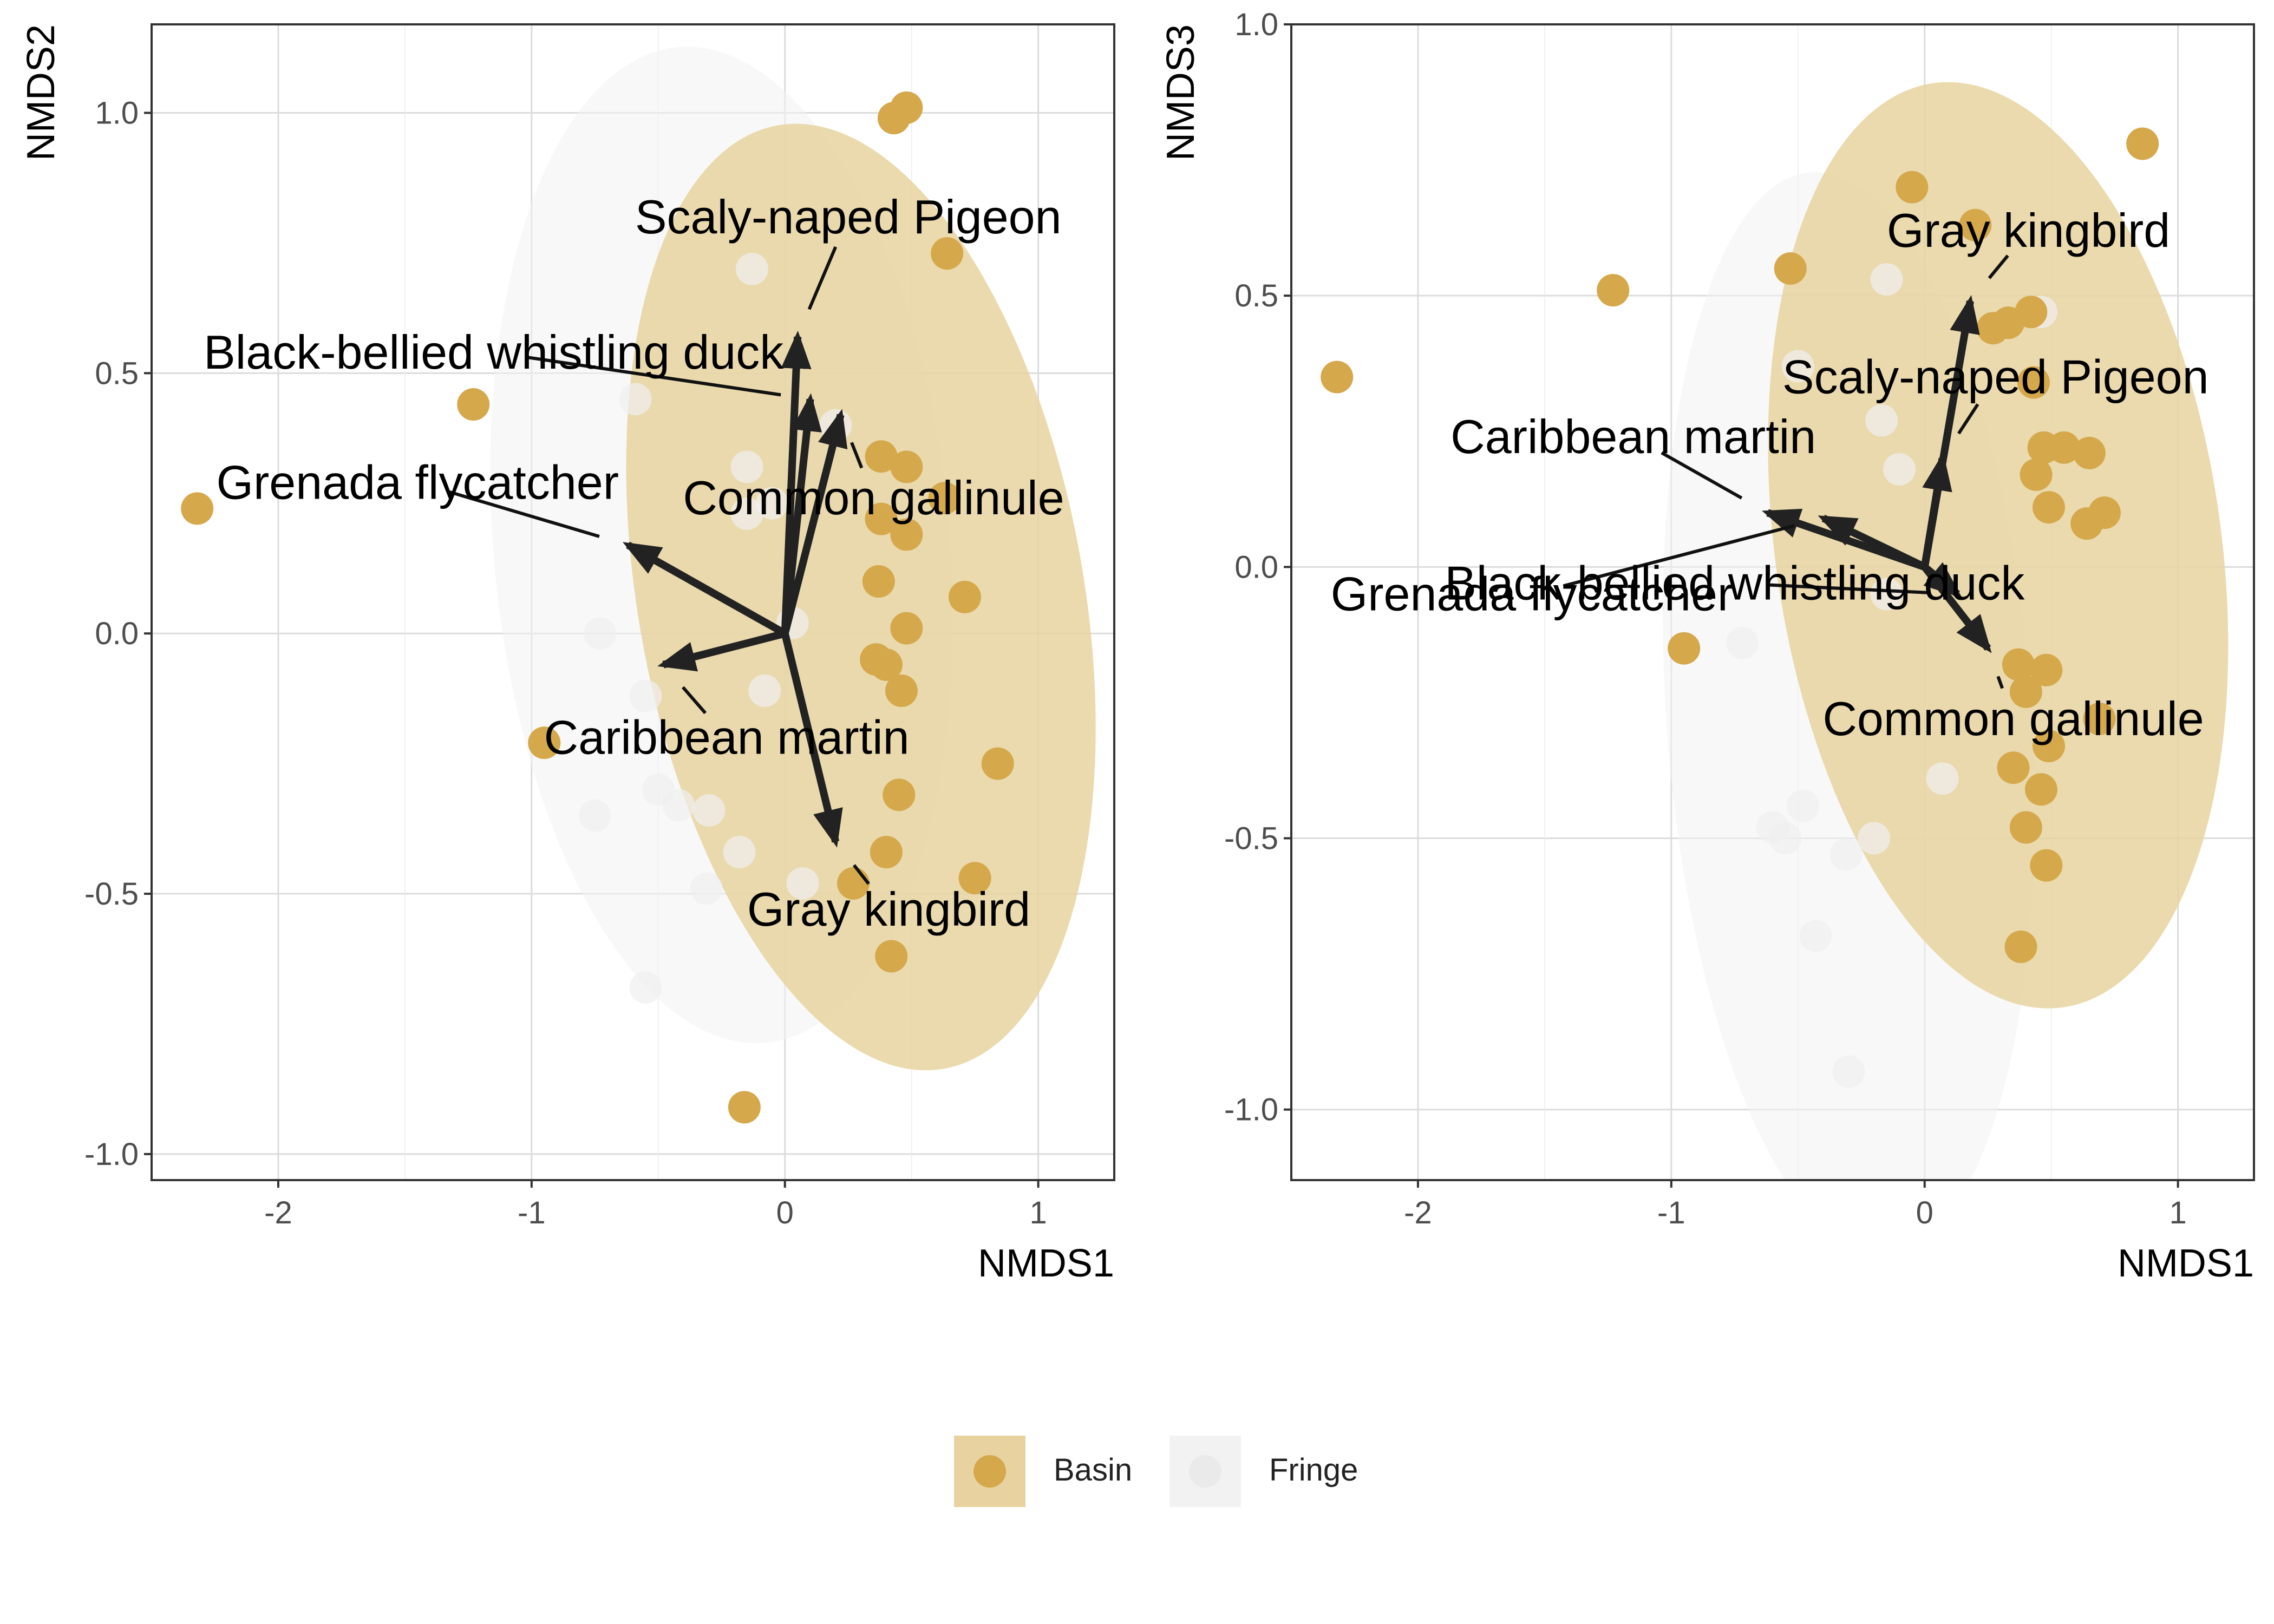 The width and height of the screenshot is (2274, 1624). Describe the element at coordinates (1181, 92) in the screenshot. I see `y-axis-title: NMDS3` at that location.